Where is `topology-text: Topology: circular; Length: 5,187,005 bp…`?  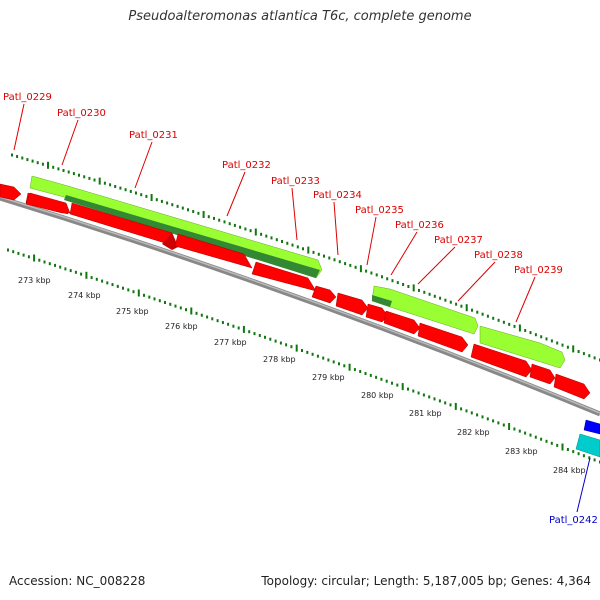 topology-text: Topology: circular; Length: 5,187,005 bp… is located at coordinates (426, 581).